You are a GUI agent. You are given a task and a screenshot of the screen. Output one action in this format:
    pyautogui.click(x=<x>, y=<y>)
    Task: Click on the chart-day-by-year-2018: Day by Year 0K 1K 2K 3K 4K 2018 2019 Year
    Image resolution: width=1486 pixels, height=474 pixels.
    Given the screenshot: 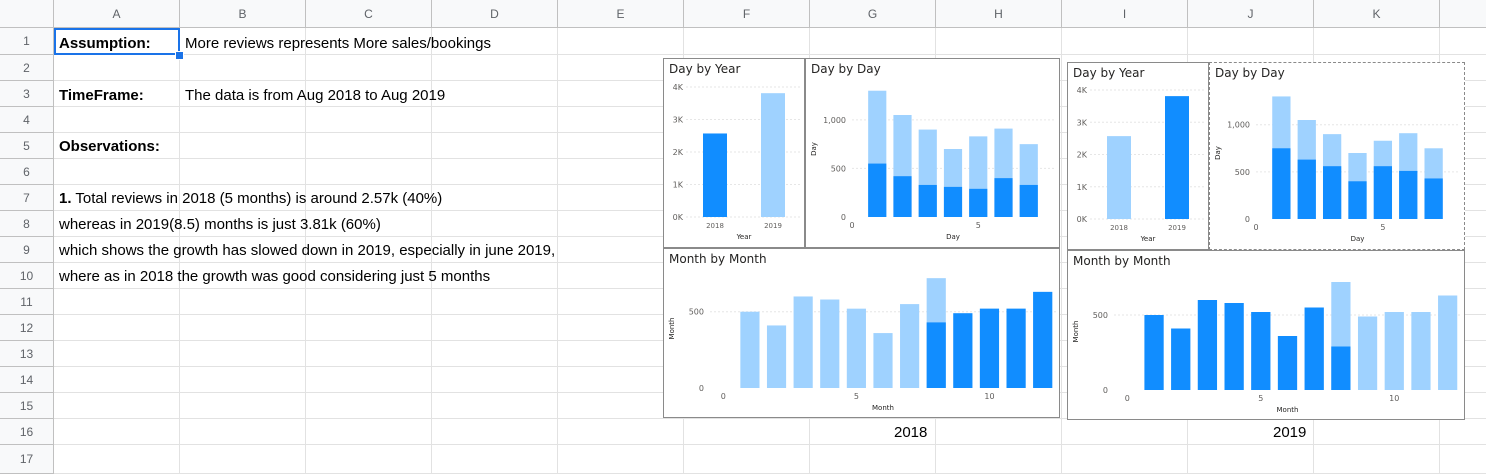 What is the action you would take?
    pyautogui.click(x=734, y=153)
    